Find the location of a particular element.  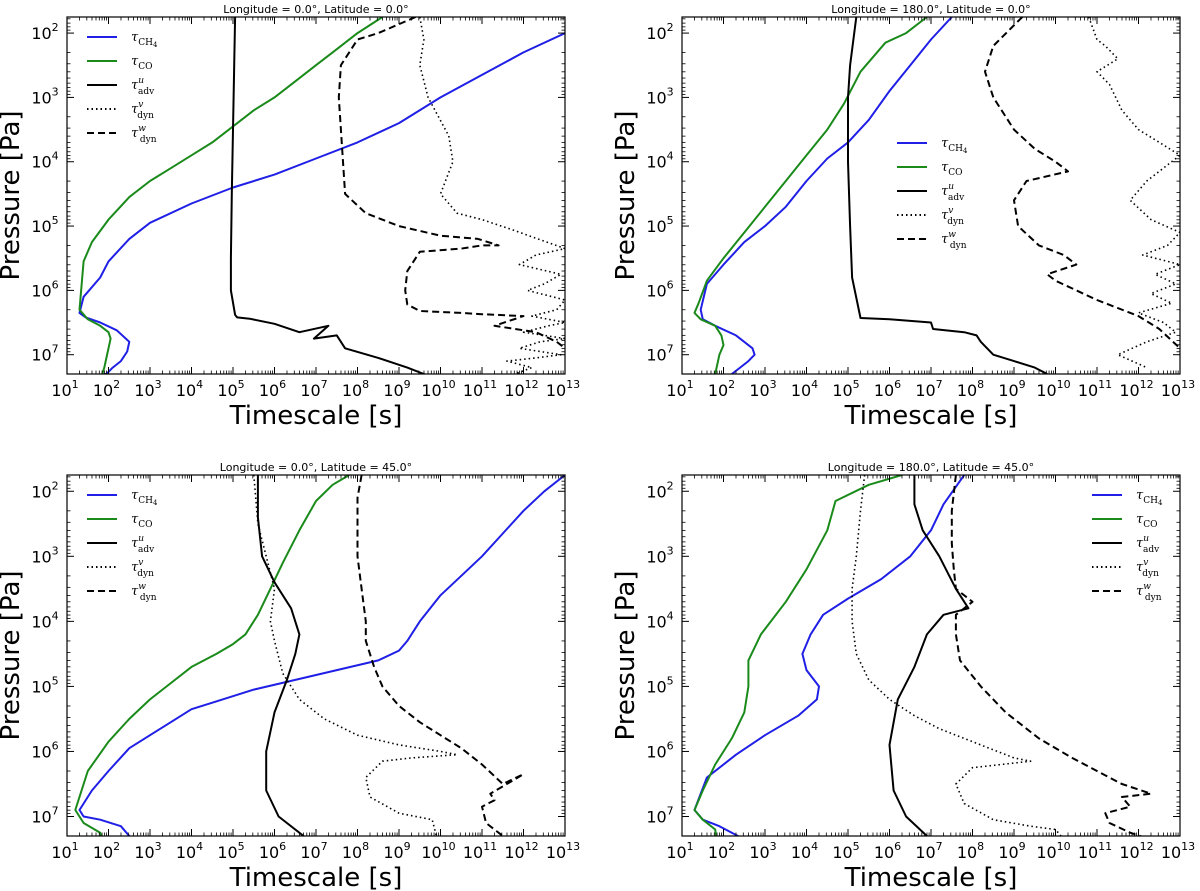

chart-title: Longitude = 180.0°, Latitude = 0.0° is located at coordinates (930, 9).